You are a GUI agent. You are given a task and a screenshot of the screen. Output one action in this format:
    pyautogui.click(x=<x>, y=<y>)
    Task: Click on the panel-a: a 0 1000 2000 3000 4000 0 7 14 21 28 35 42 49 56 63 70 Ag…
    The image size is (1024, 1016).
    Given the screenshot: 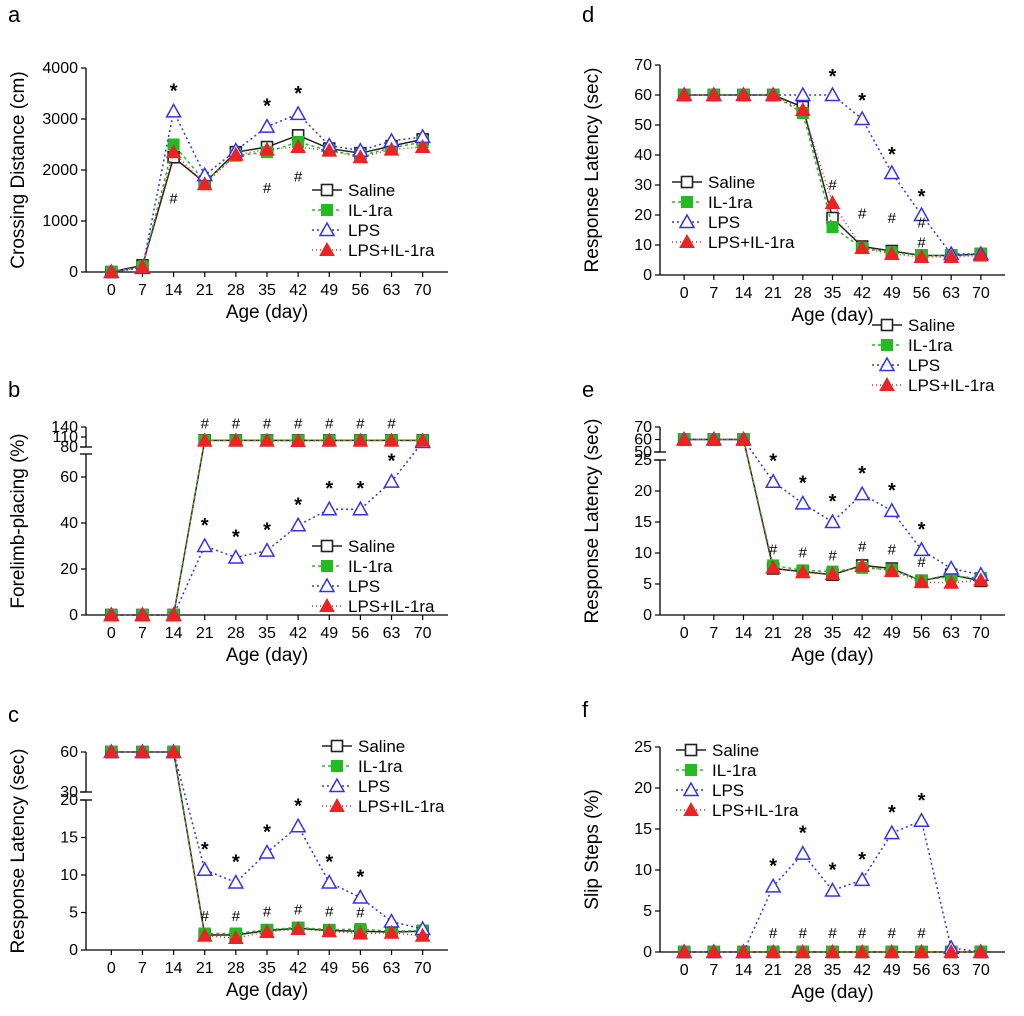 What is the action you would take?
    pyautogui.click(x=228, y=162)
    